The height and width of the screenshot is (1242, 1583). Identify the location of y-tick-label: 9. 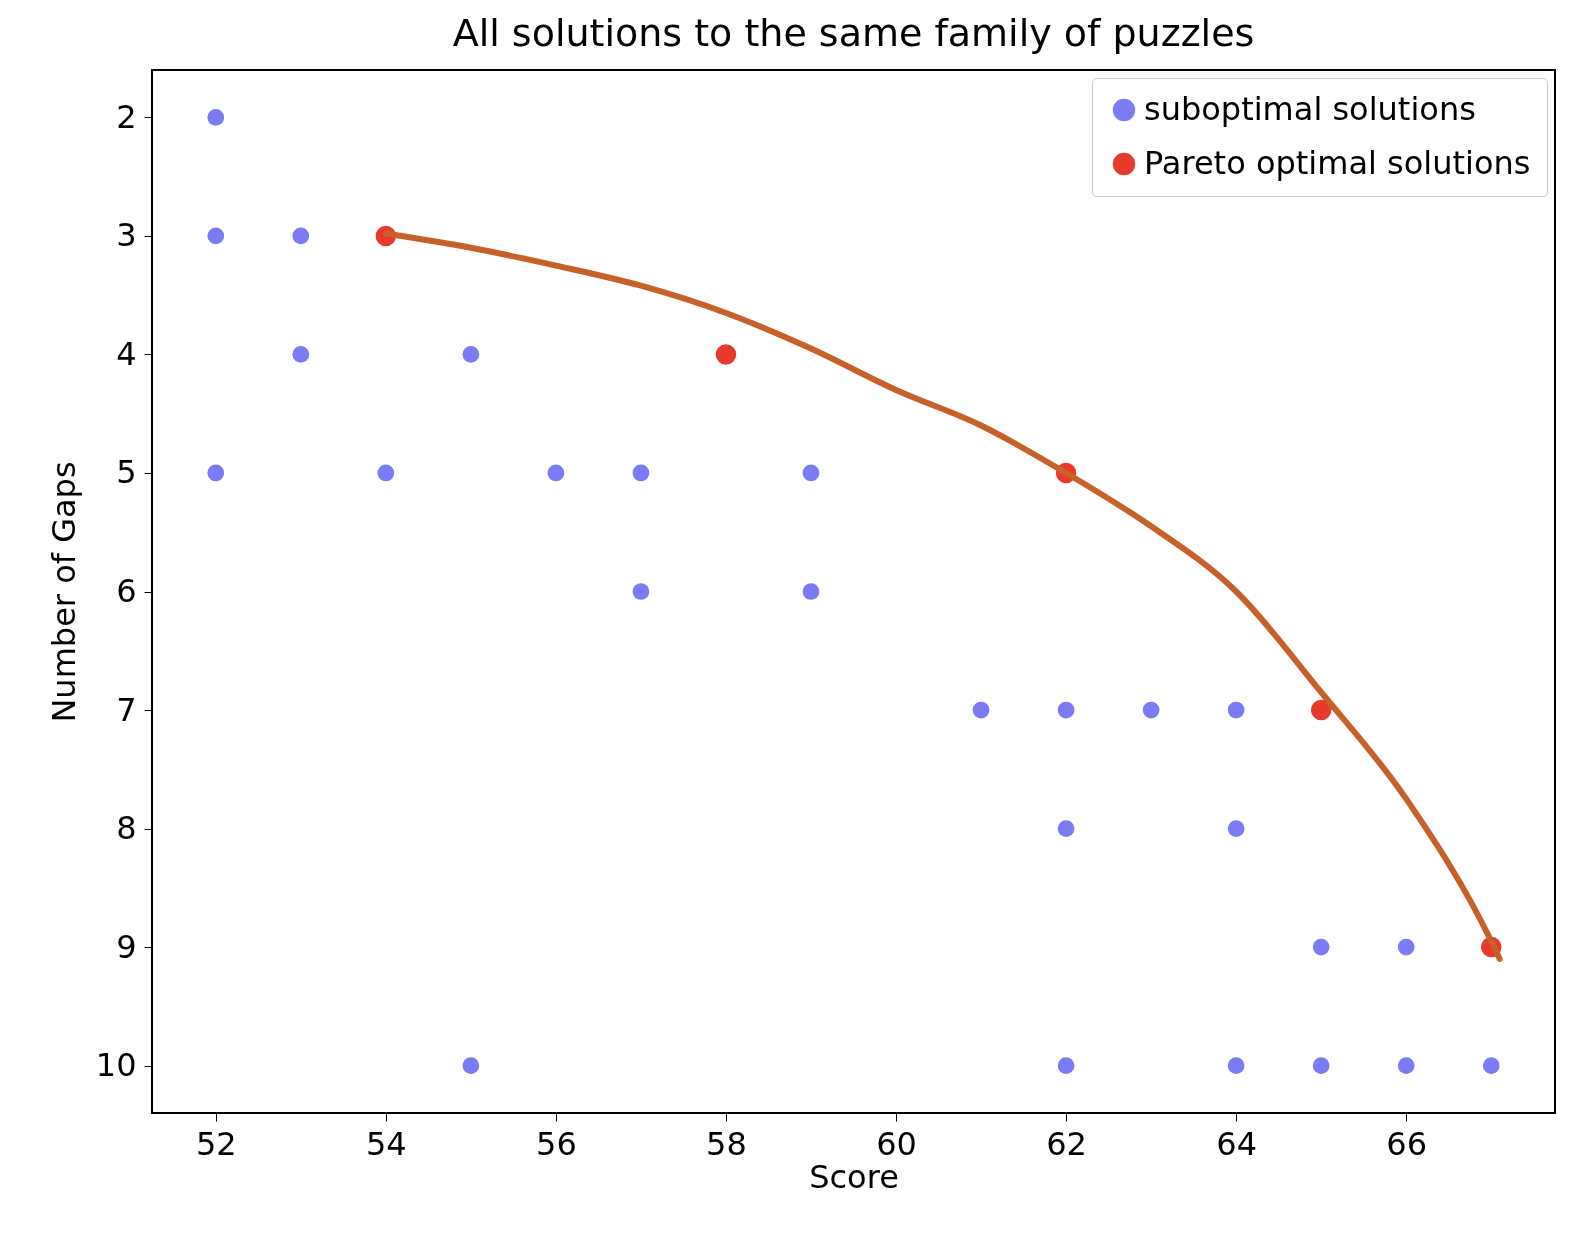
(126, 946).